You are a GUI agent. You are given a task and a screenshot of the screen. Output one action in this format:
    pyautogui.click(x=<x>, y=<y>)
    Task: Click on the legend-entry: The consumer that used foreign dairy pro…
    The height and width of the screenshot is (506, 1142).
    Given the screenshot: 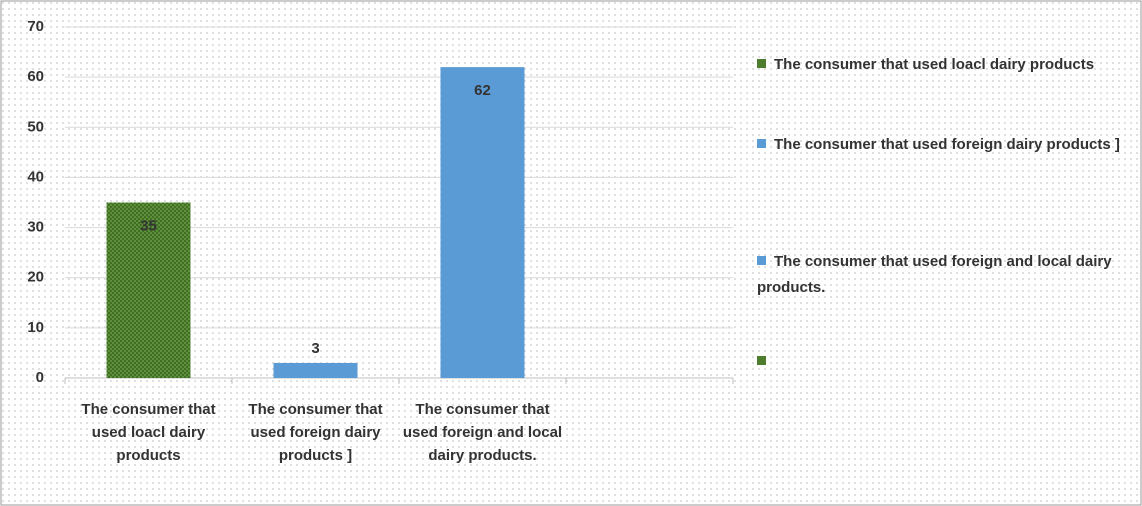 What is the action you would take?
    pyautogui.click(x=947, y=145)
    